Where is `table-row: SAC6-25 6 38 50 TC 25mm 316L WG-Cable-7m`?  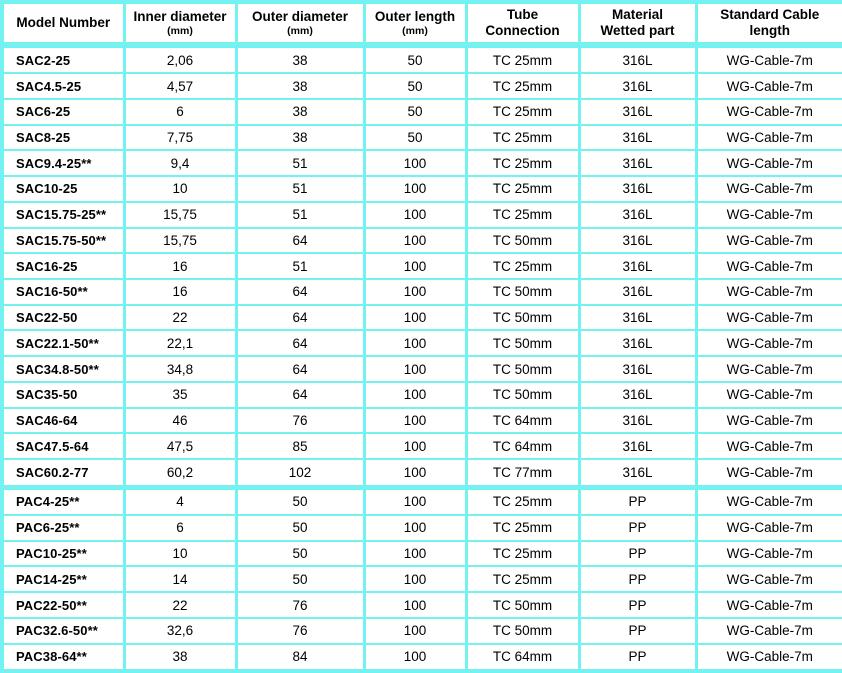 table-row: SAC6-25 6 38 50 TC 25mm 316L WG-Cable-7m is located at coordinates (421, 111).